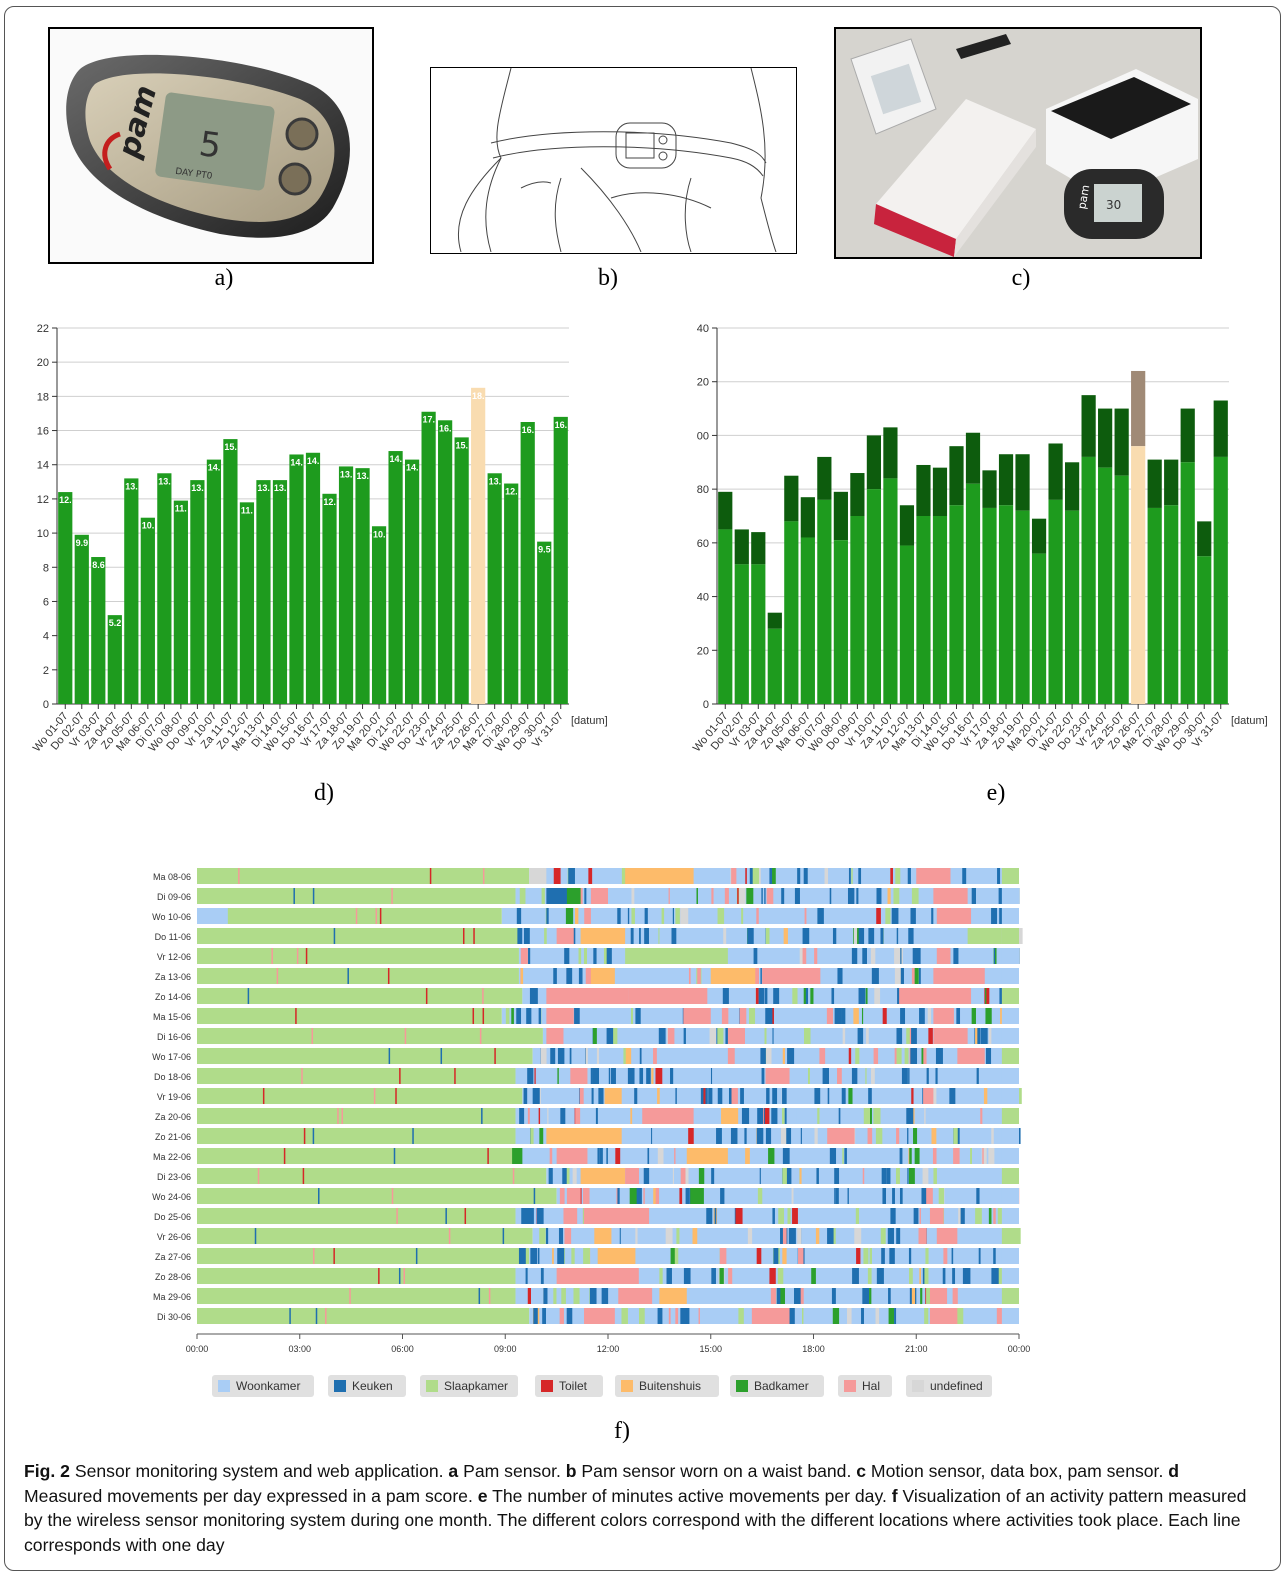  I want to click on legend-label: undefined, so click(956, 1386).